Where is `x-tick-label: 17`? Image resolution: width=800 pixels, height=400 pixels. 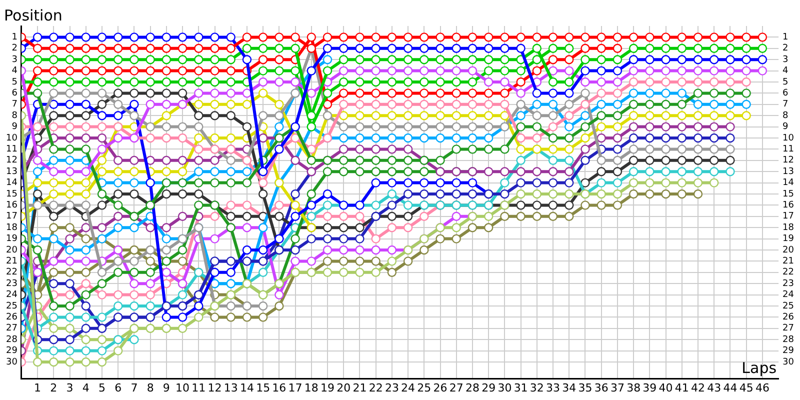 x-tick-label: 17 is located at coordinates (295, 387).